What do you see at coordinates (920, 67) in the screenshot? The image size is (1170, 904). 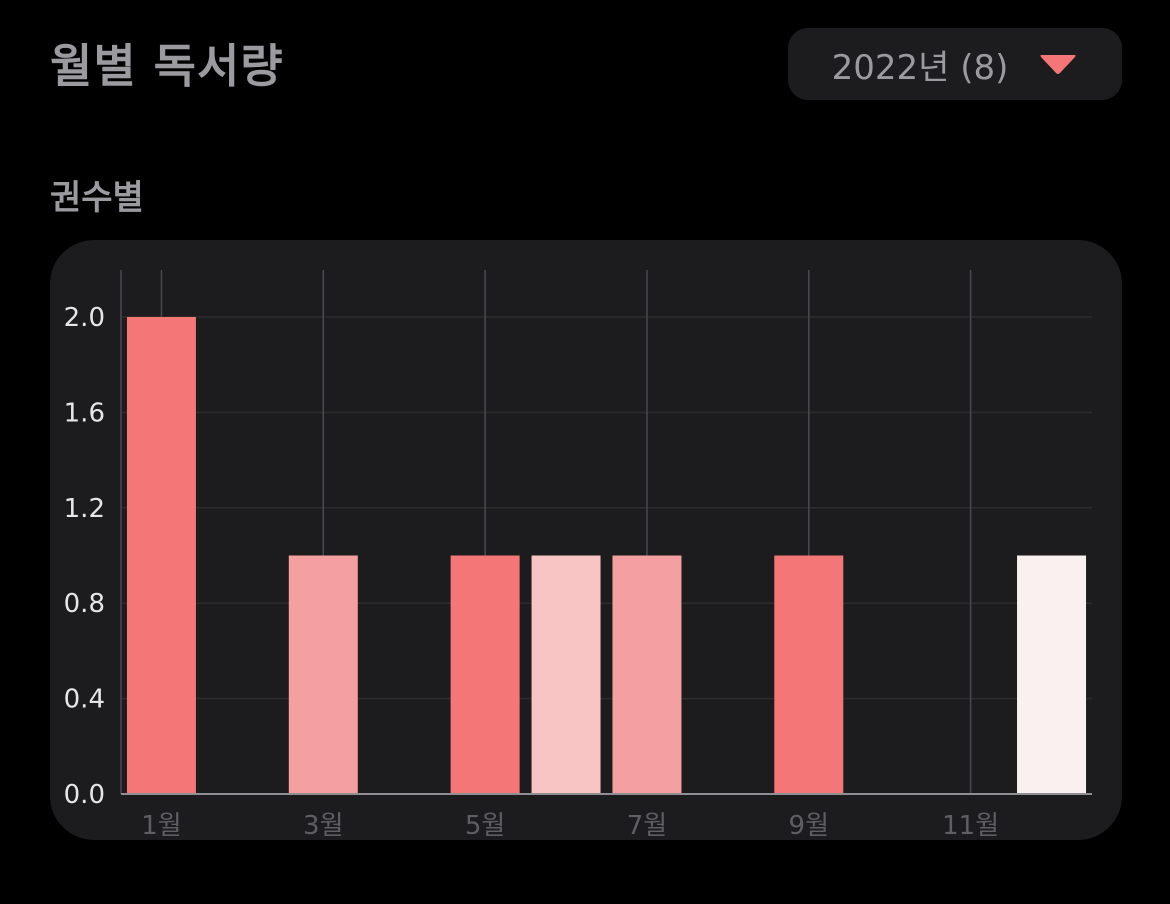 I see `year-select-value: 2022년 (8)` at bounding box center [920, 67].